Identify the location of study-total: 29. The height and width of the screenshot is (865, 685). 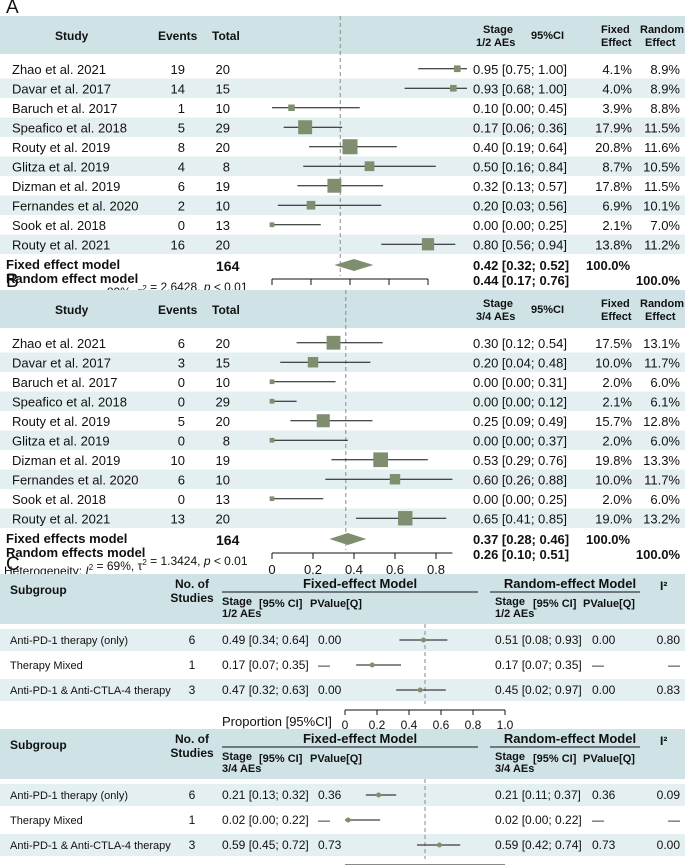
(223, 401).